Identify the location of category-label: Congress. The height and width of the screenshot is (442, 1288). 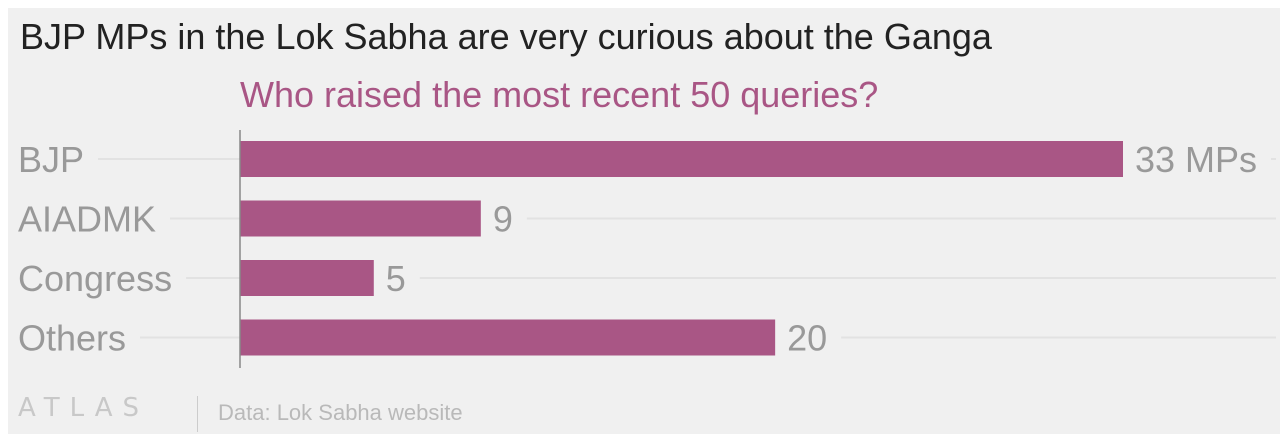
(95, 278).